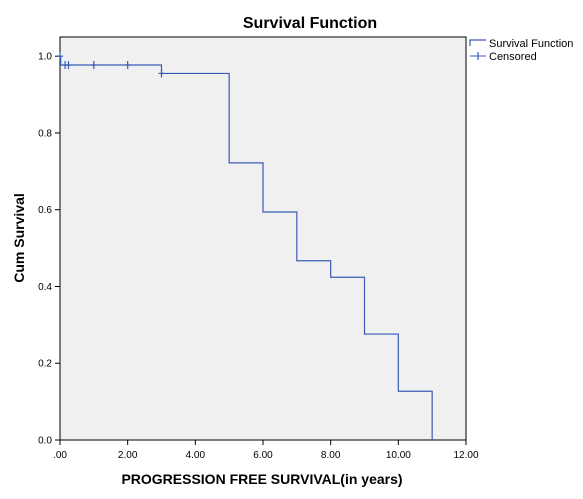  I want to click on x-tick-label: 2.00, so click(128, 455).